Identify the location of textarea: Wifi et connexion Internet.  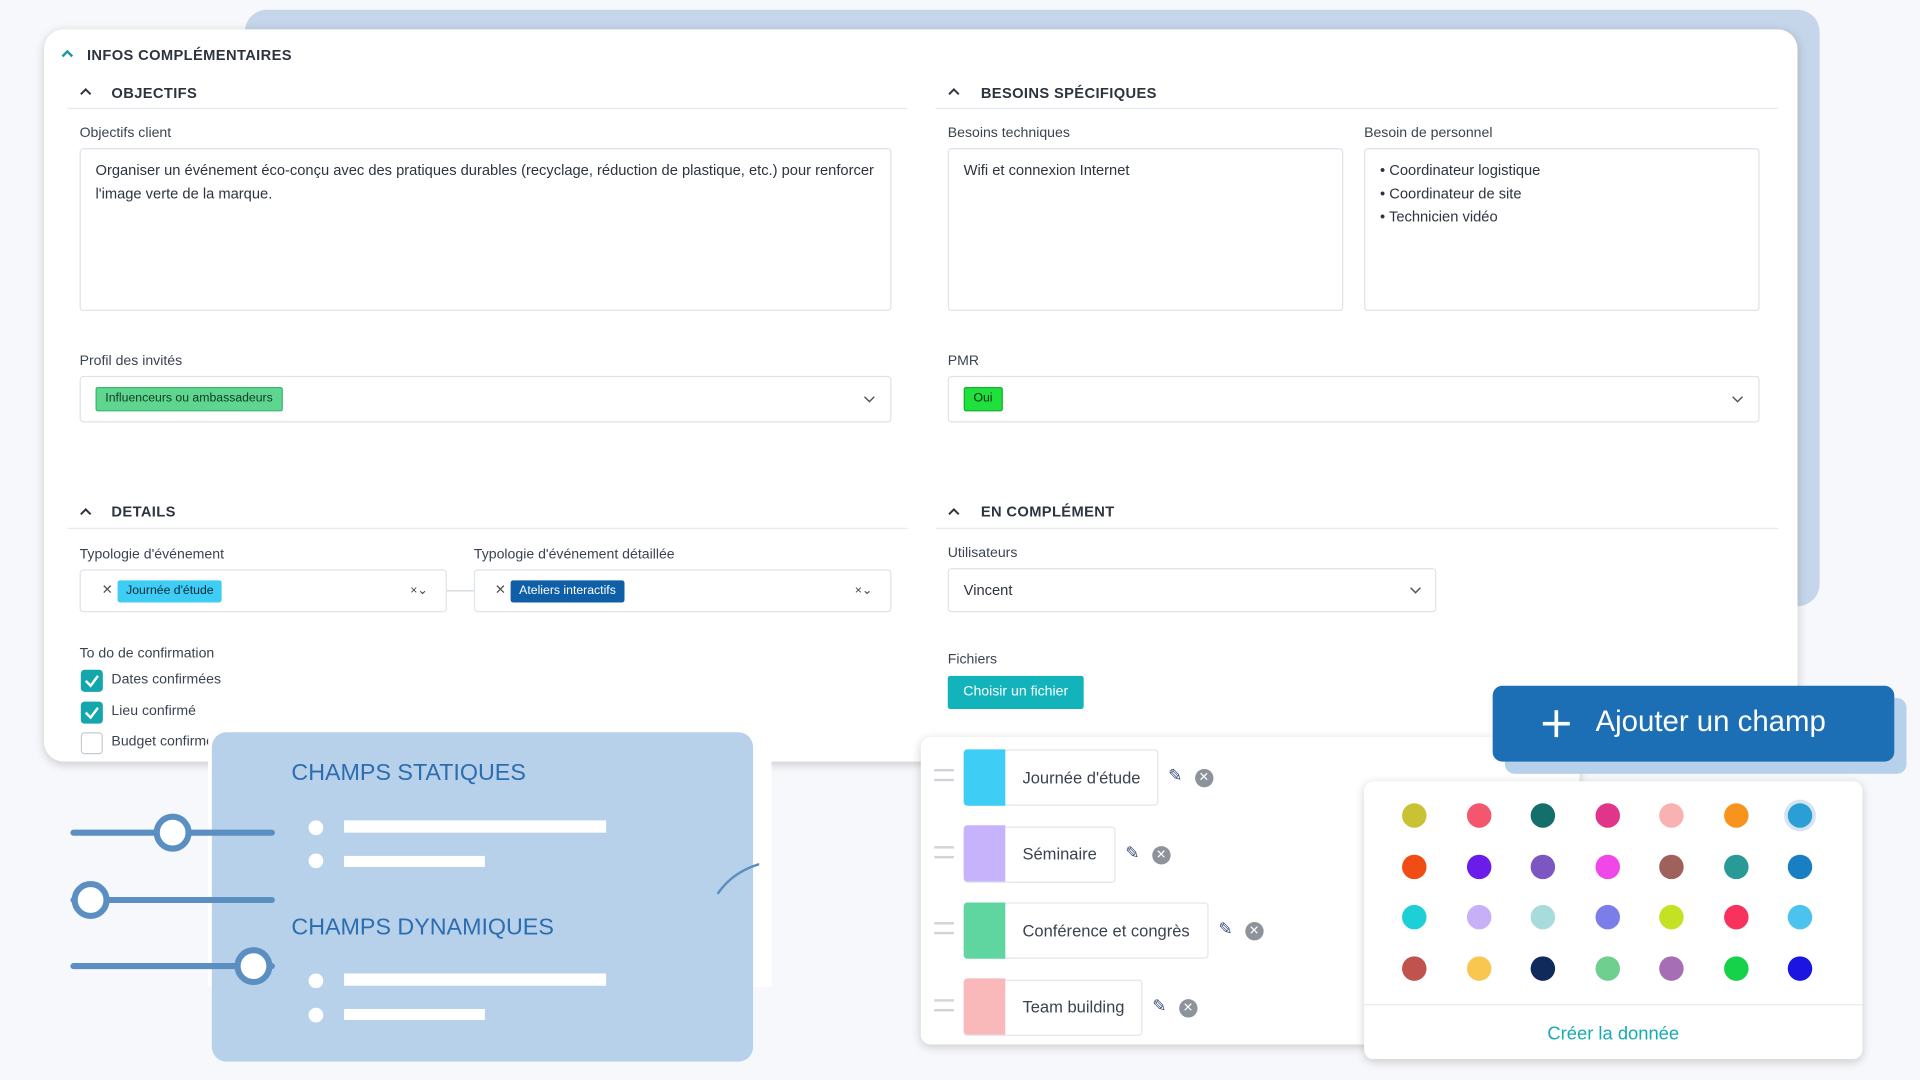
(1145, 230).